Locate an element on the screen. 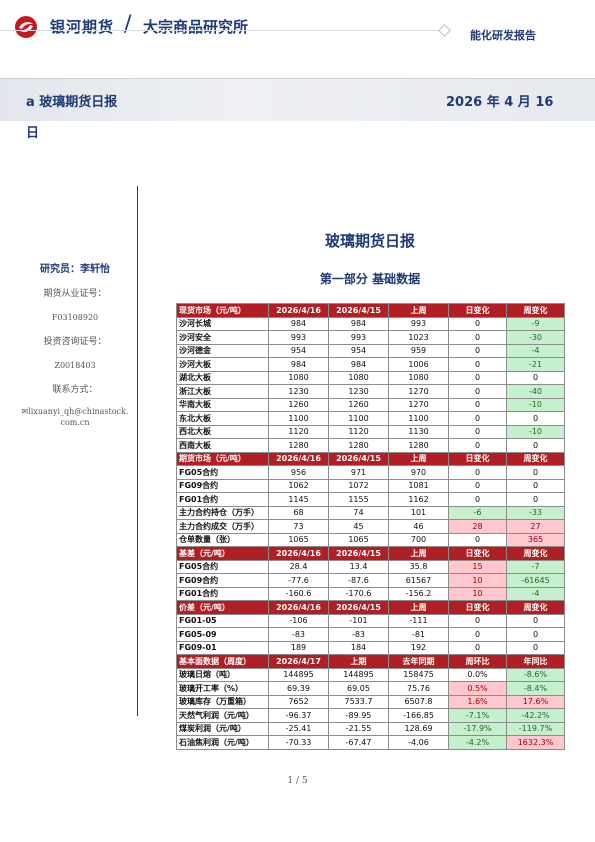 The image size is (595, 842). table-cell: -17.9% is located at coordinates (477, 728).